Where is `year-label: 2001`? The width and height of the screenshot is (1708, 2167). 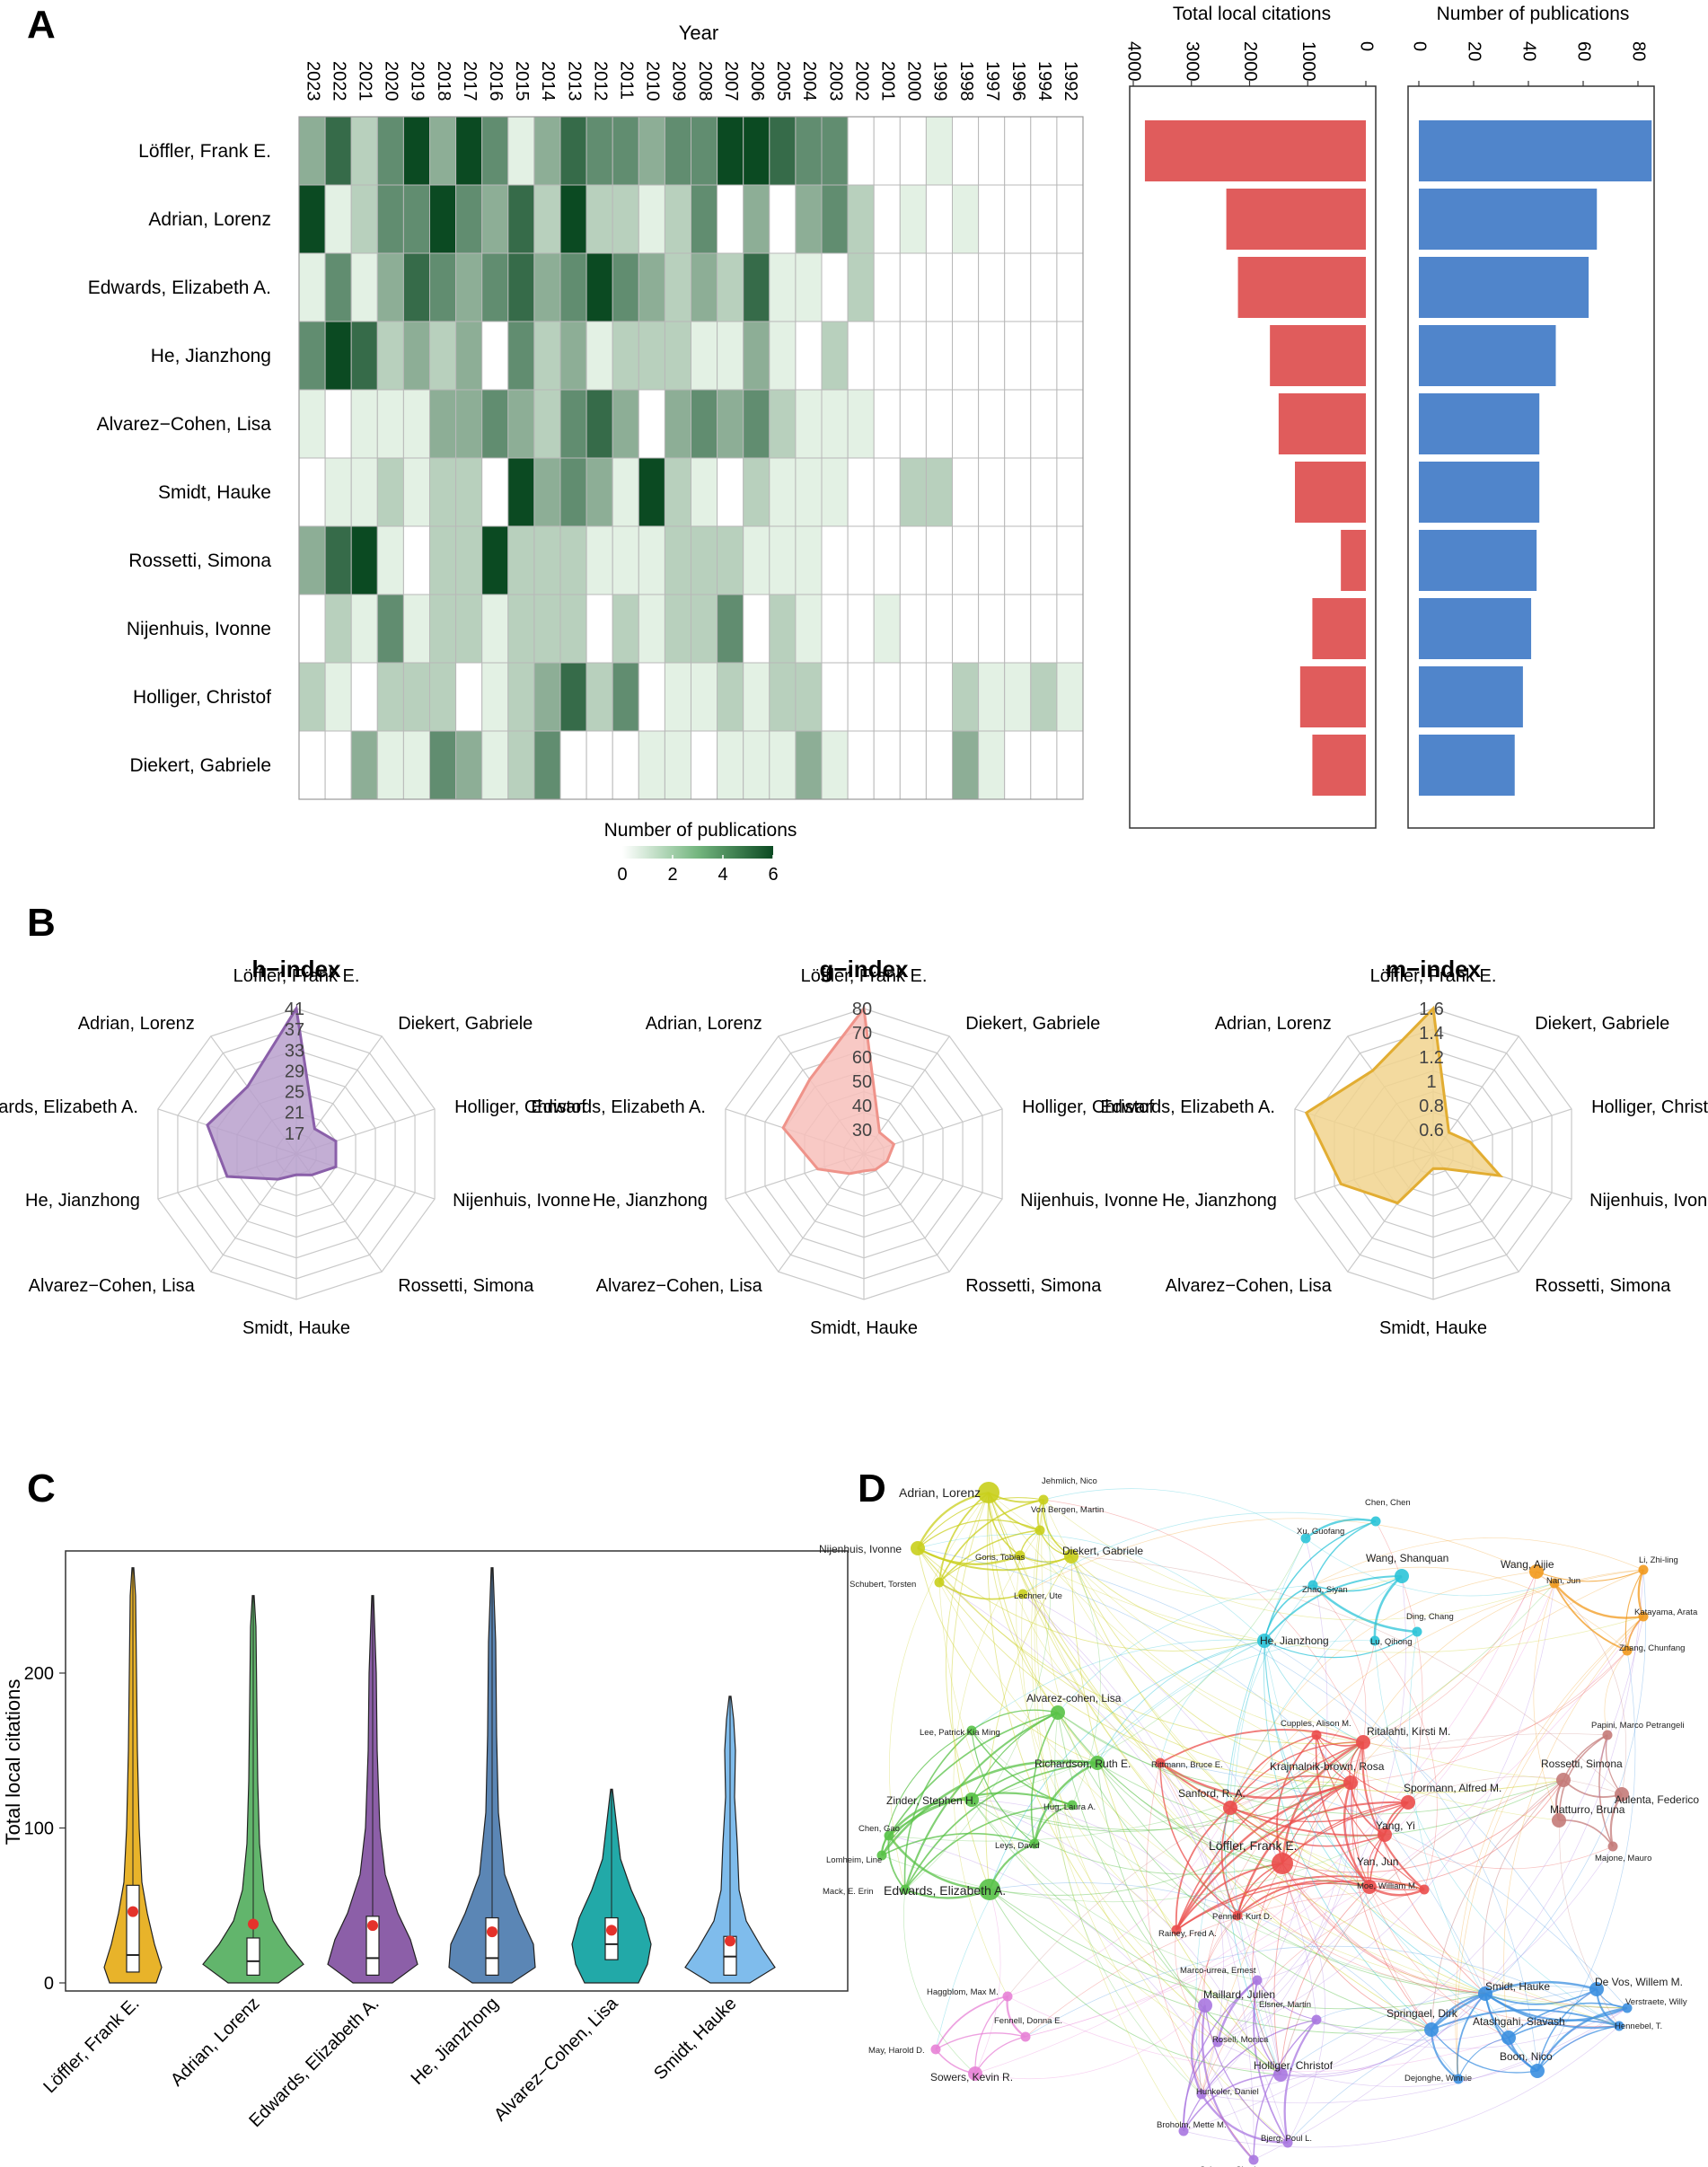
year-label: 2001 is located at coordinates (887, 81).